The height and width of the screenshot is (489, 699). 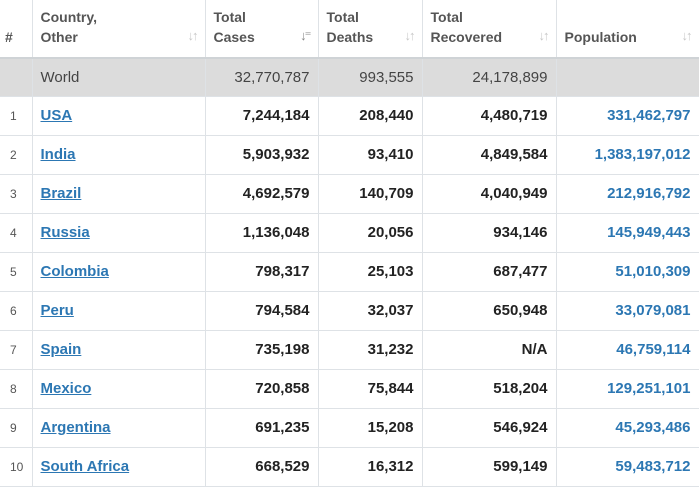 I want to click on total-recovered-cell: 4,849,584, so click(x=489, y=155).